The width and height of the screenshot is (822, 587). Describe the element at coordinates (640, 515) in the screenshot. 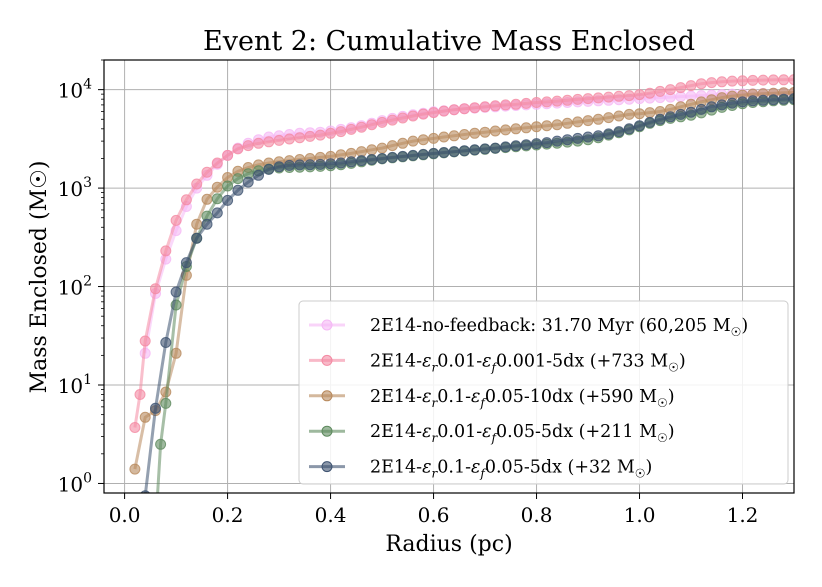

I see `x-tick-label: 1.0` at that location.